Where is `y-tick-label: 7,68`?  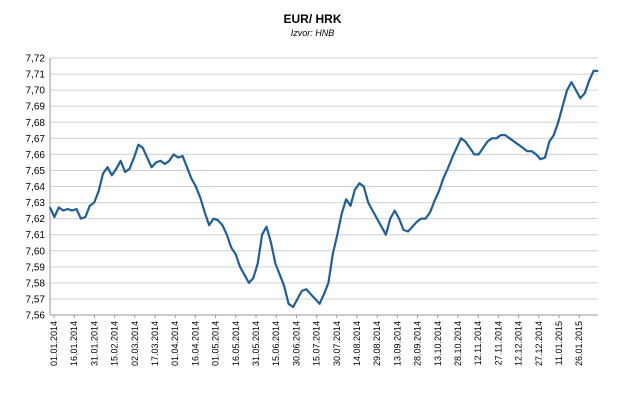
y-tick-label: 7,68 is located at coordinates (36, 123).